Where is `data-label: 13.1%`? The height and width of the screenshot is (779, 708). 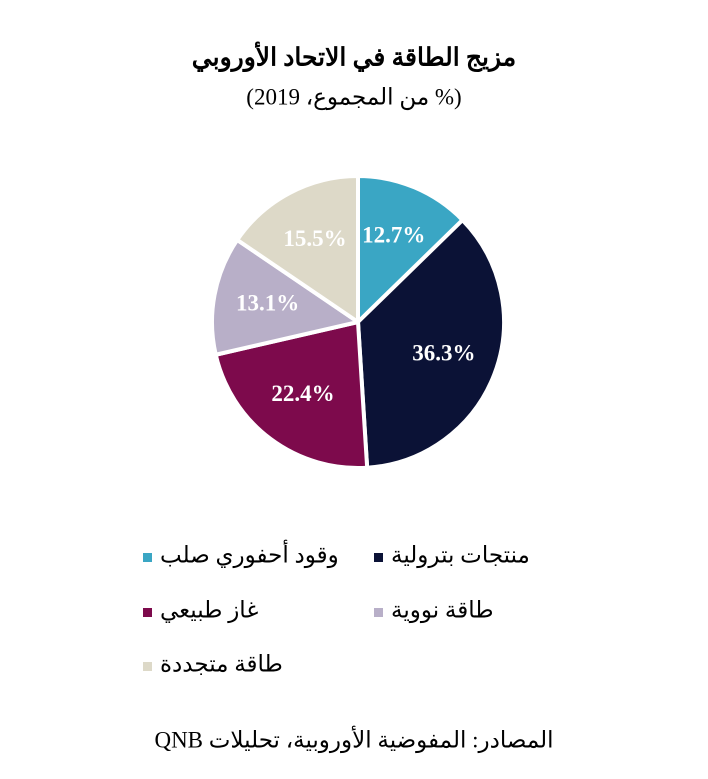
data-label: 13.1% is located at coordinates (267, 302).